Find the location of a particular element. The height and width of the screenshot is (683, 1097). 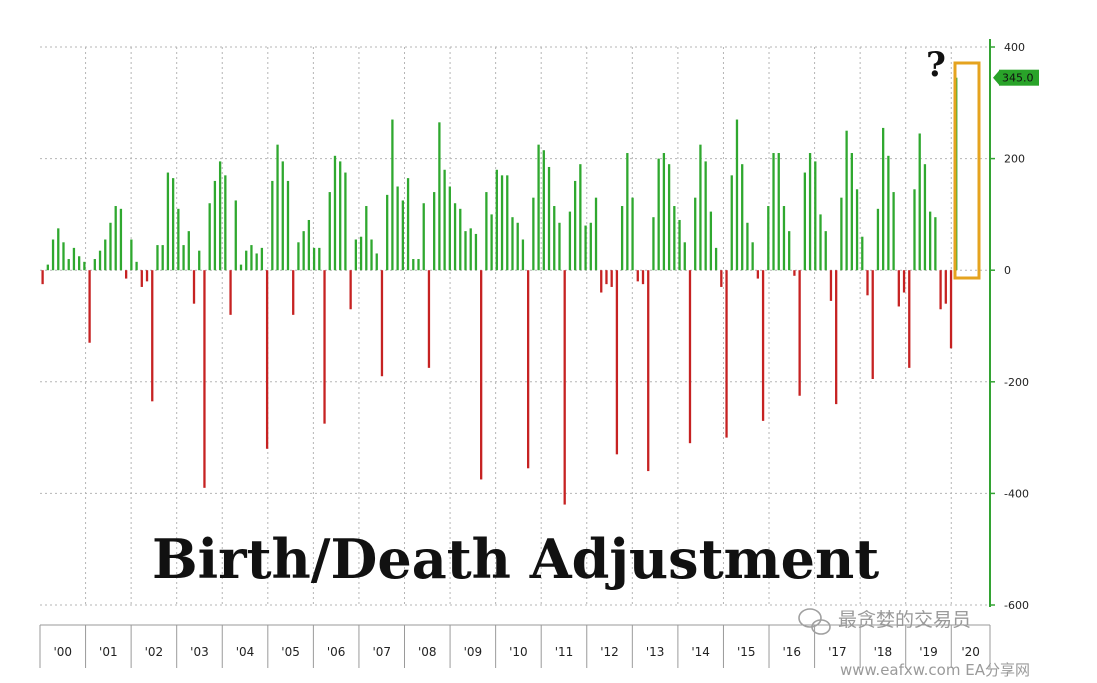

x-tick-label: '16 is located at coordinates (792, 652).